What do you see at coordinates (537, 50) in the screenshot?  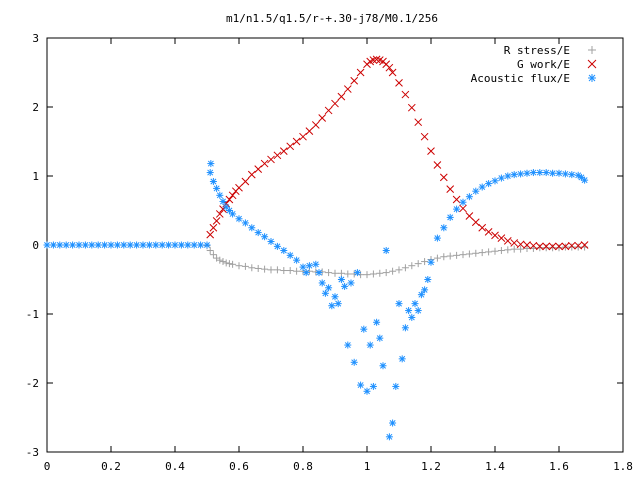 I see `legend-label: R stress/E` at bounding box center [537, 50].